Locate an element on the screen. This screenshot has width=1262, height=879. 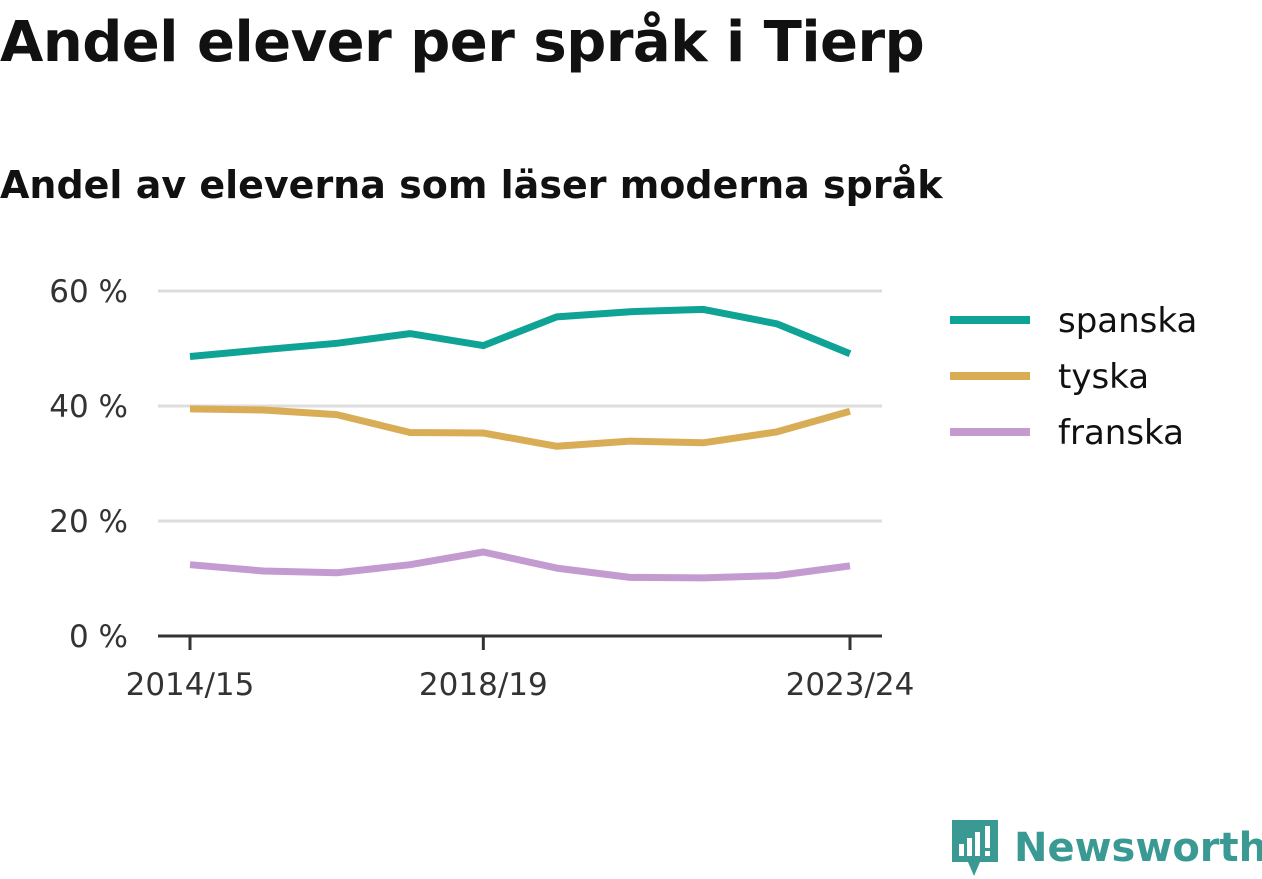
legend-label-franska: franska is located at coordinates (1121, 433).